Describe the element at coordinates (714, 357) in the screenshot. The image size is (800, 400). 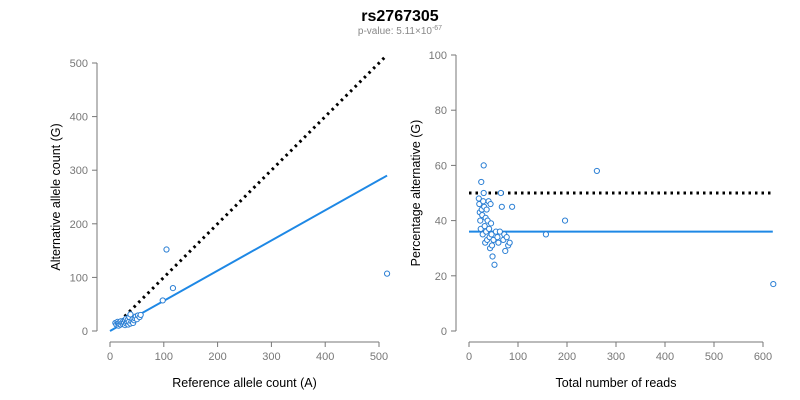
I see `right-x-tick-label: 500` at that location.